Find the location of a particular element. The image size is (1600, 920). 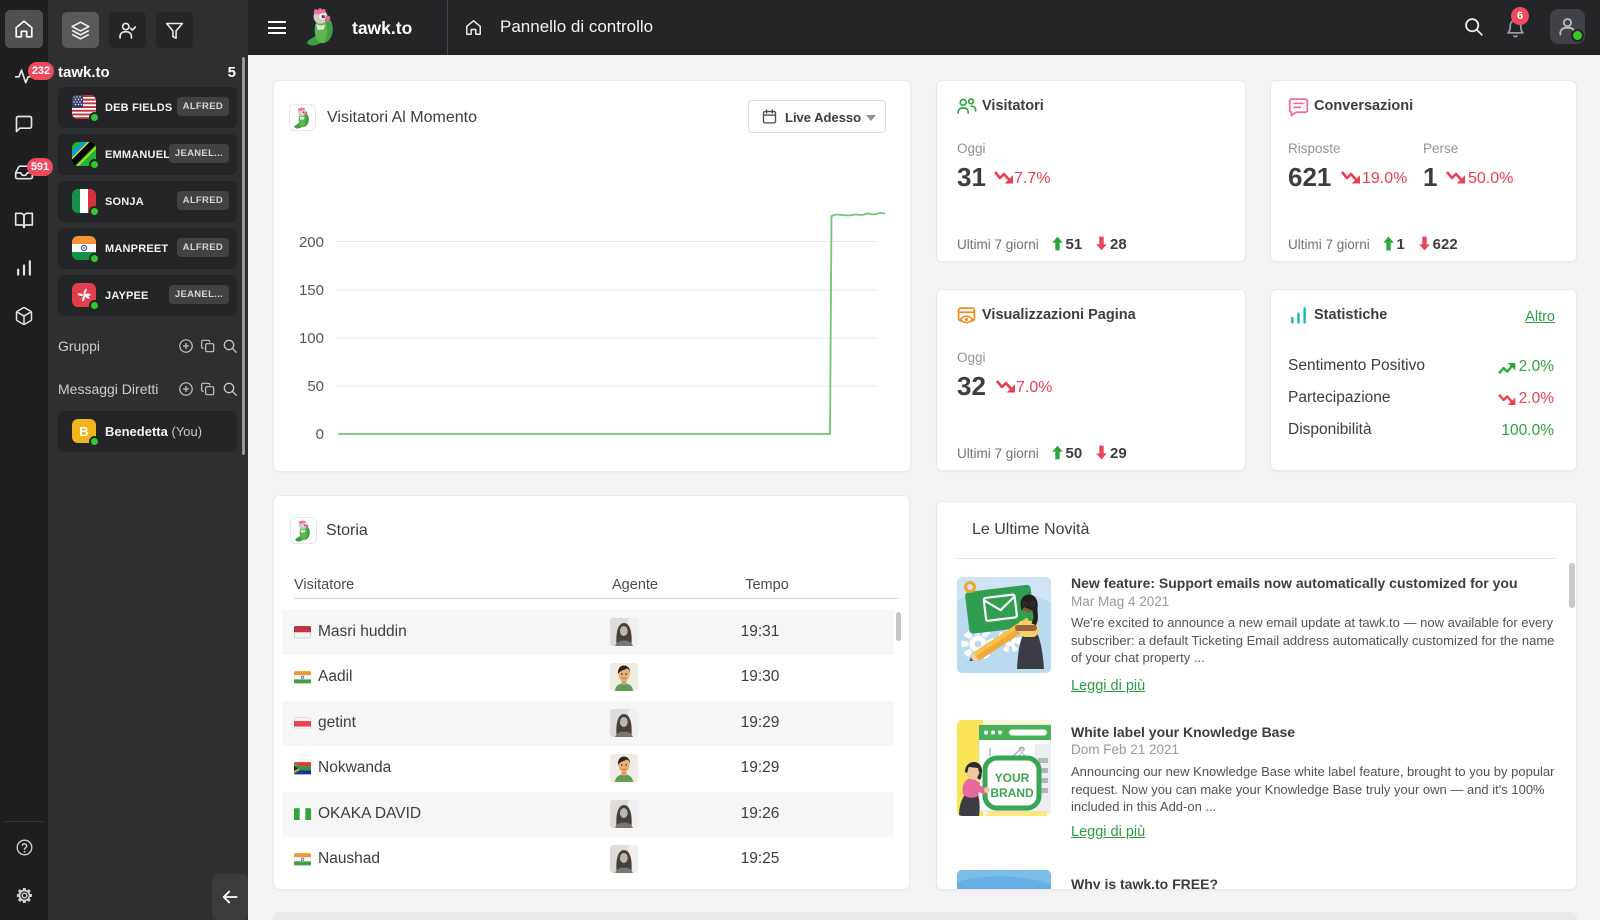

svg-text: BRAND is located at coordinates (1012, 793).